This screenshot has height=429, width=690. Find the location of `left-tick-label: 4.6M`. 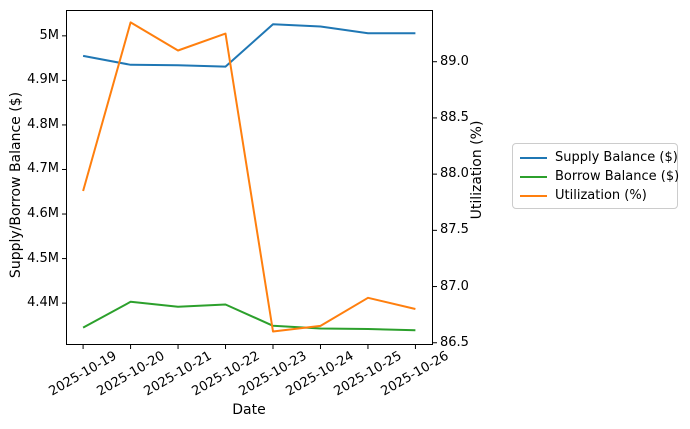

left-tick-label: 4.6M is located at coordinates (43, 214).